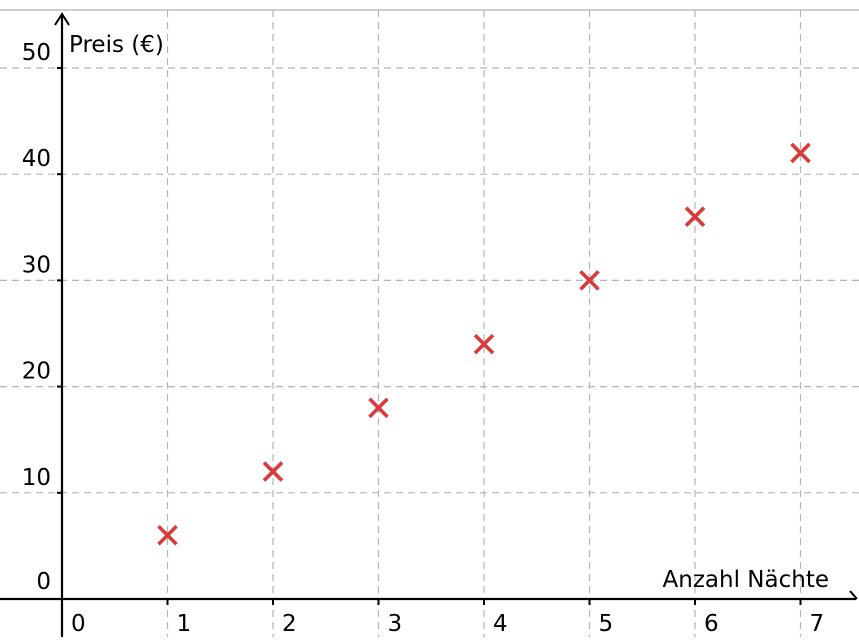 The width and height of the screenshot is (859, 641). What do you see at coordinates (746, 580) in the screenshot?
I see `x-axis-title: Anzahl Nächte` at bounding box center [746, 580].